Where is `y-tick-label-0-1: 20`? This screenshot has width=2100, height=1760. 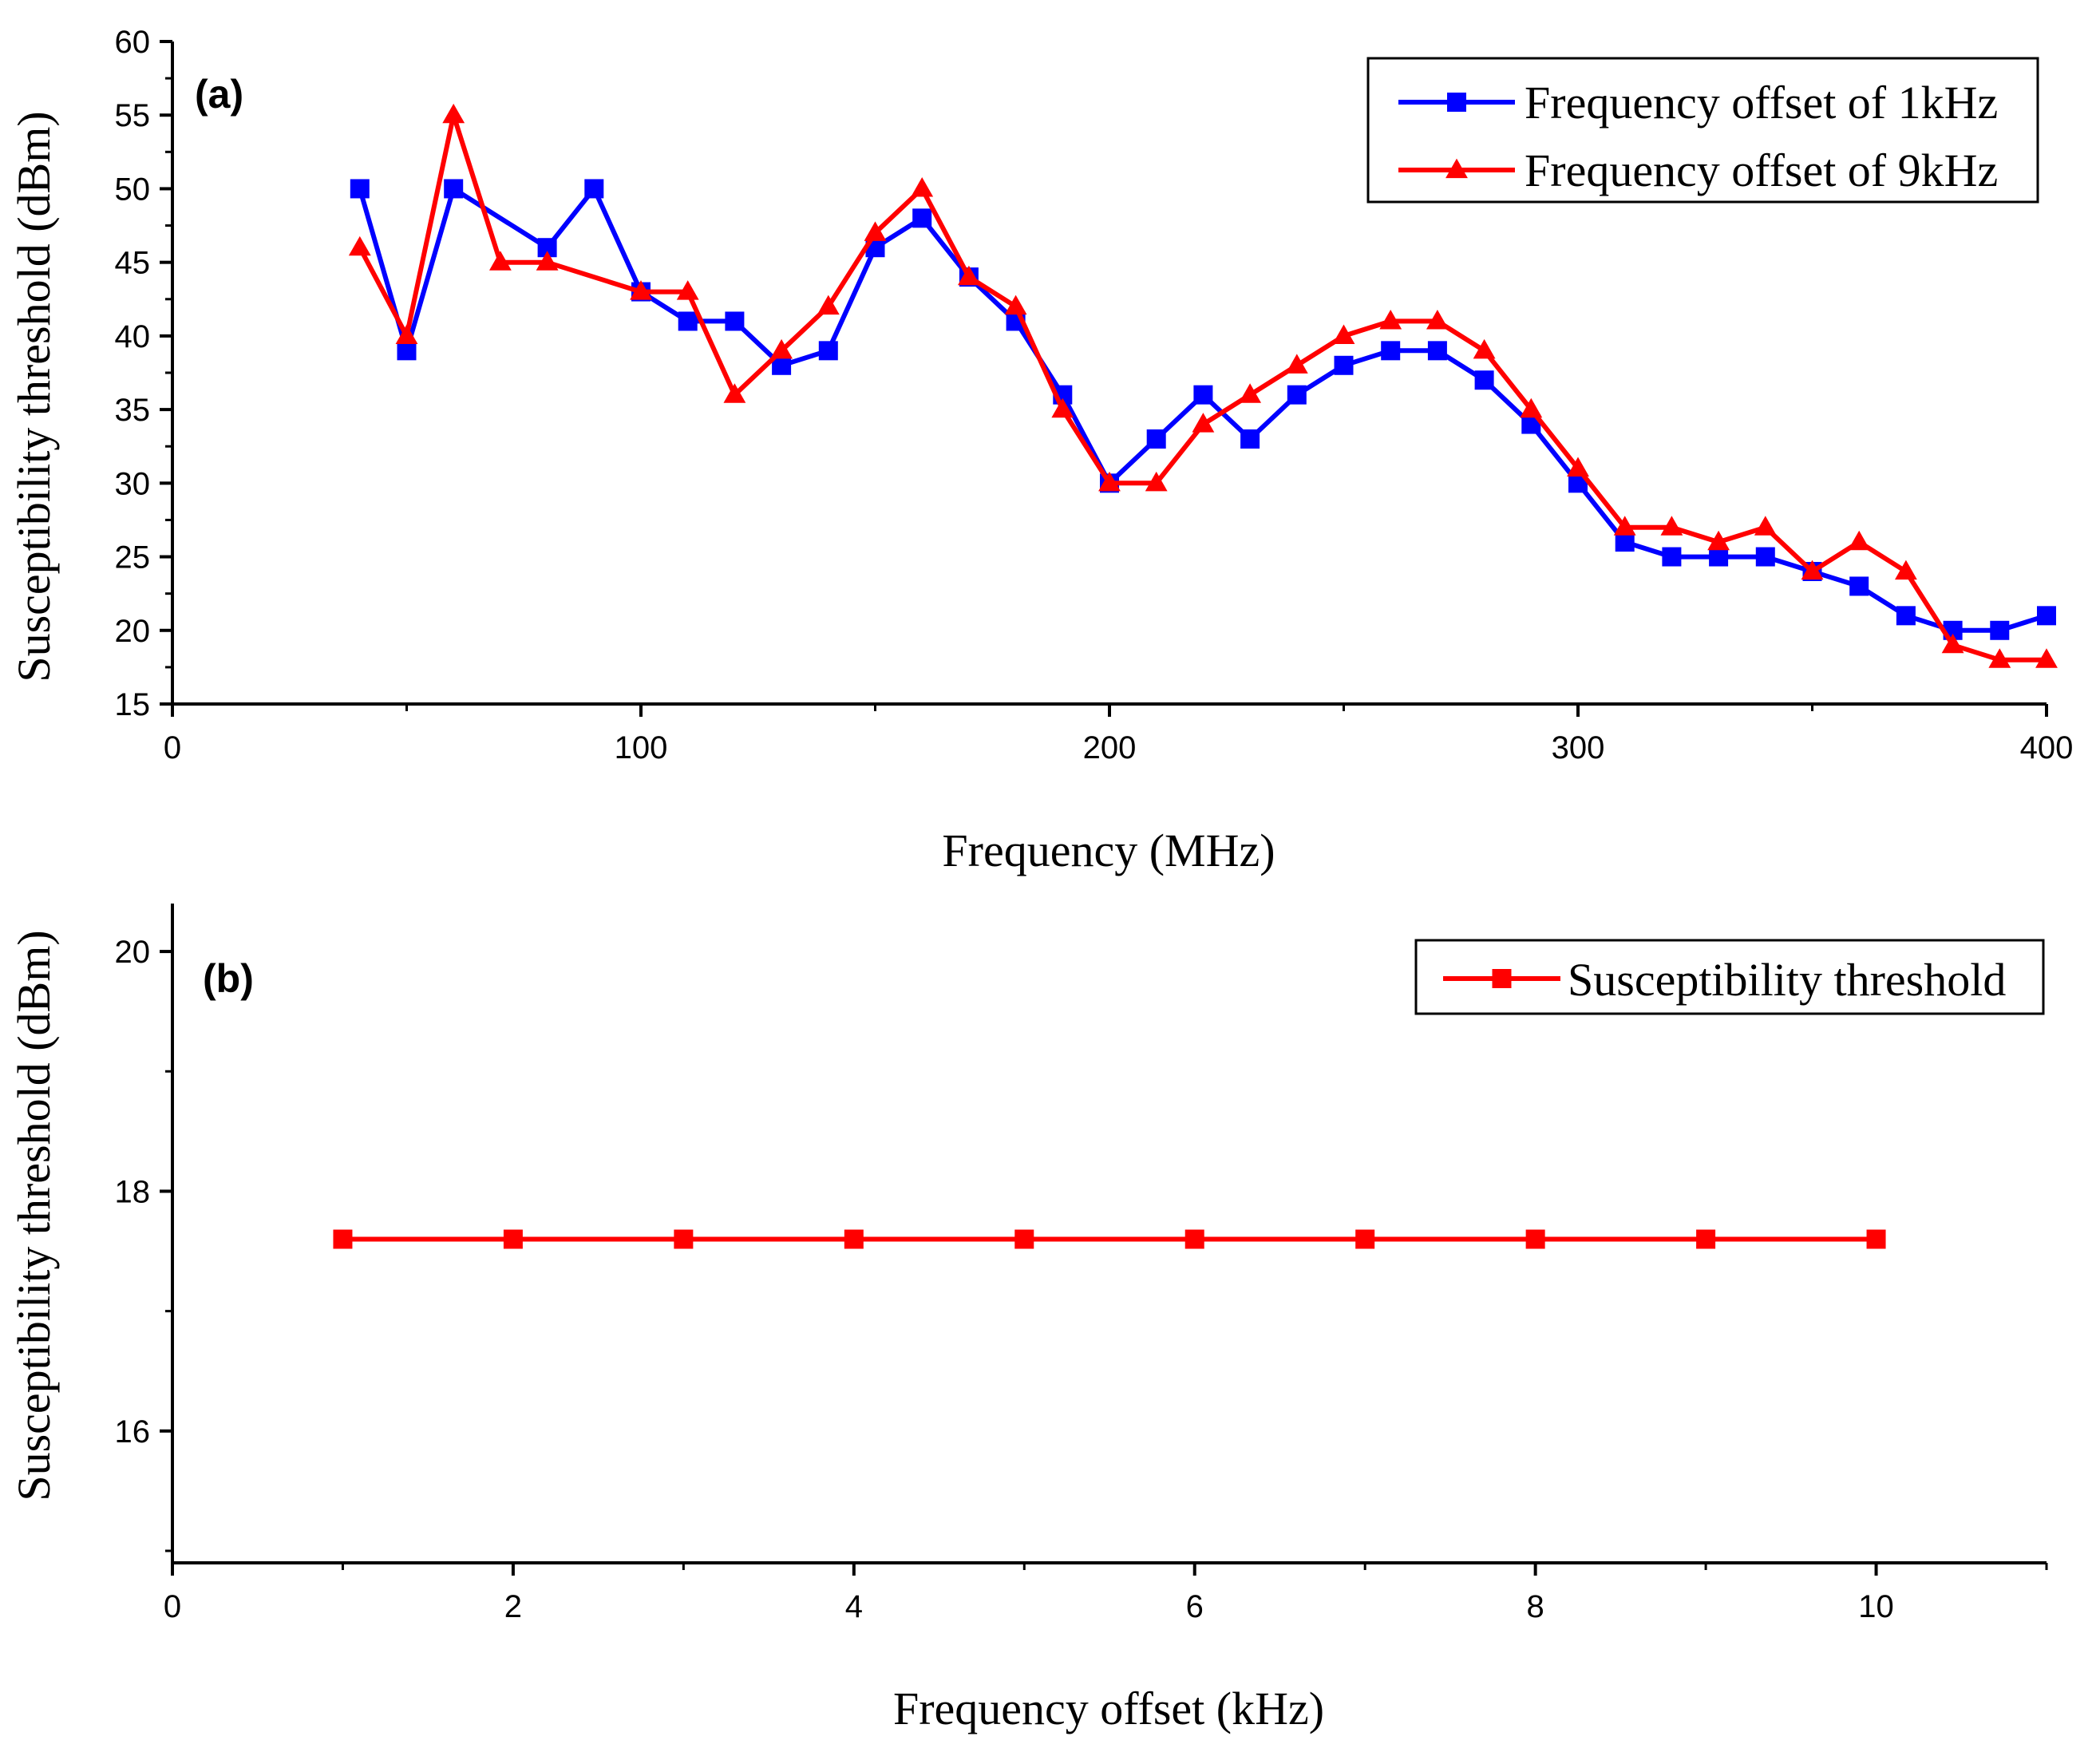 y-tick-label-0-1: 20 is located at coordinates (133, 631).